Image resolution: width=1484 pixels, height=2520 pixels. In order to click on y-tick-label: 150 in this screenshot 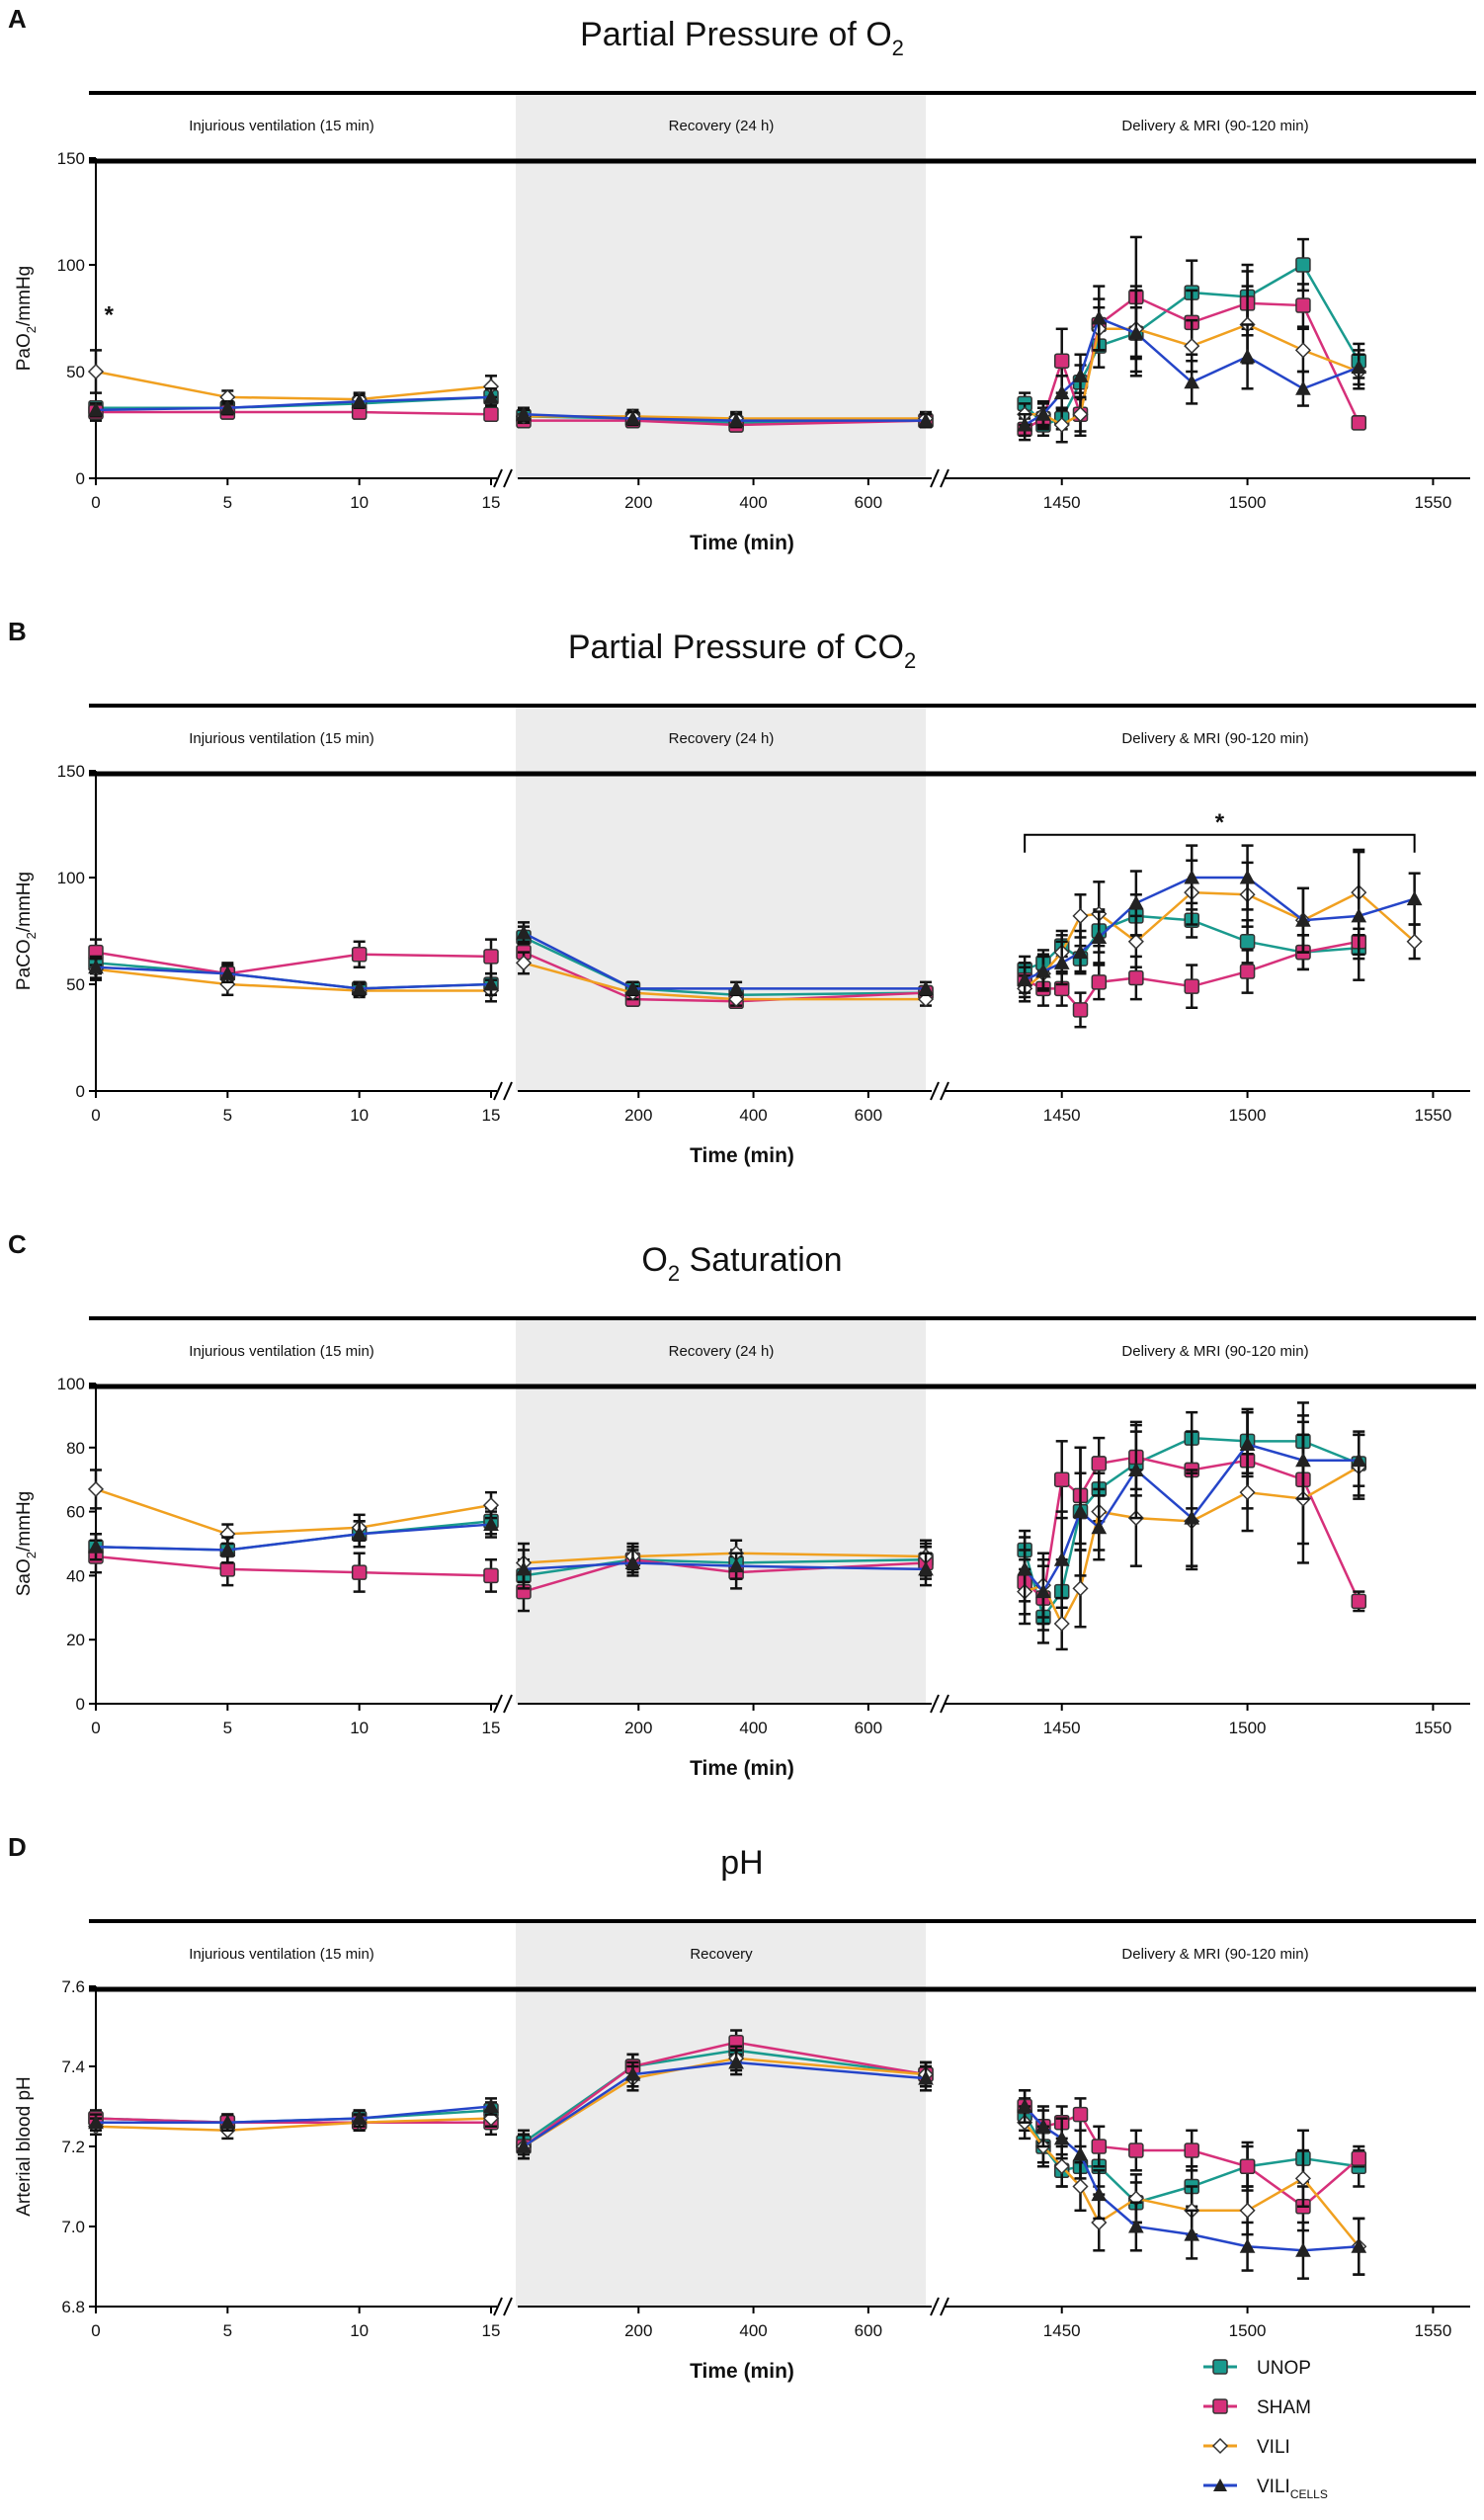, I will do `click(71, 771)`.